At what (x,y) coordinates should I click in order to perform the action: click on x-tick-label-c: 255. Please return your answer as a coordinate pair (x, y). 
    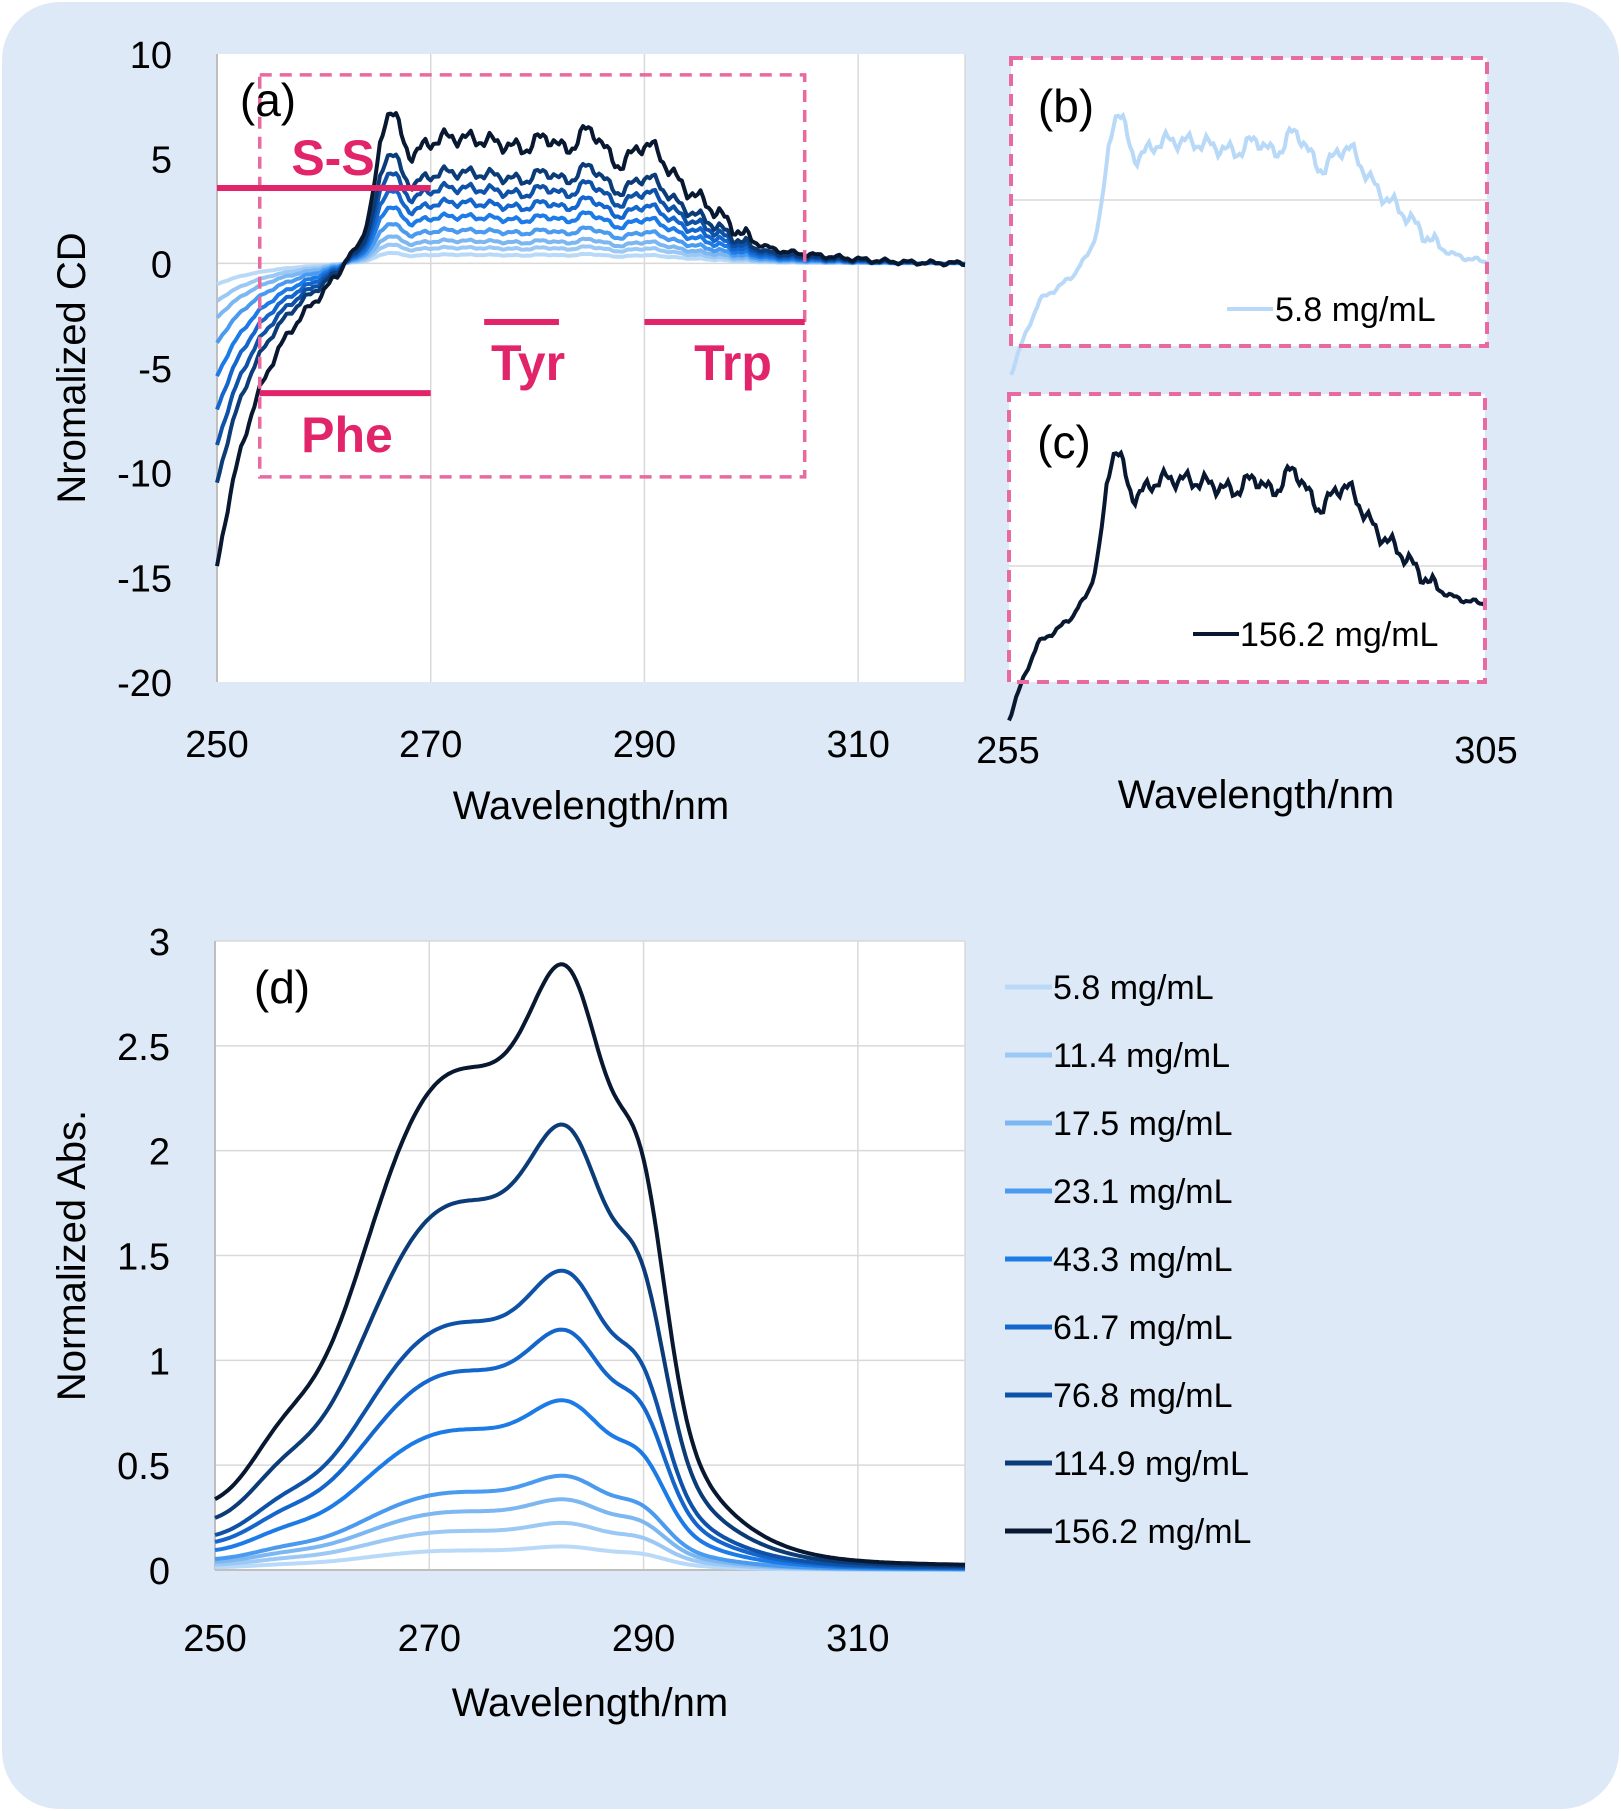
    Looking at the image, I should click on (1007, 751).